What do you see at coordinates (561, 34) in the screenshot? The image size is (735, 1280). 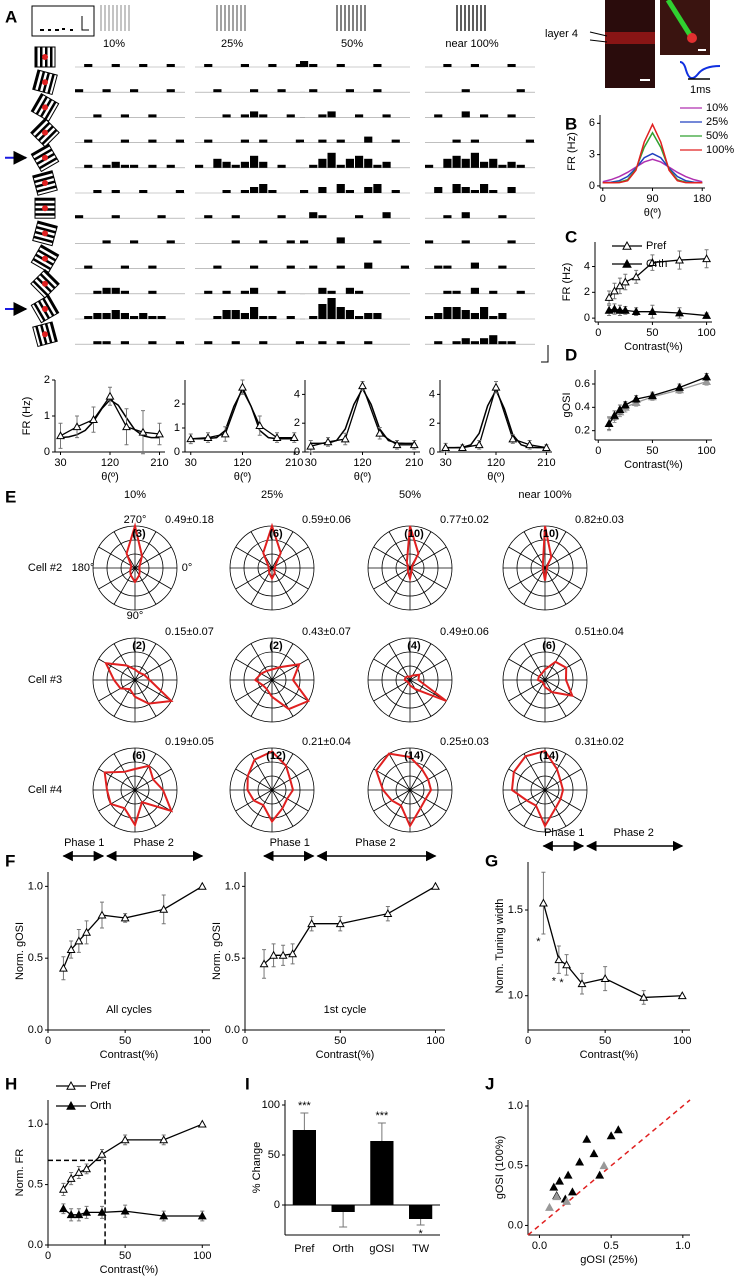 I see `annotation: layer 4` at bounding box center [561, 34].